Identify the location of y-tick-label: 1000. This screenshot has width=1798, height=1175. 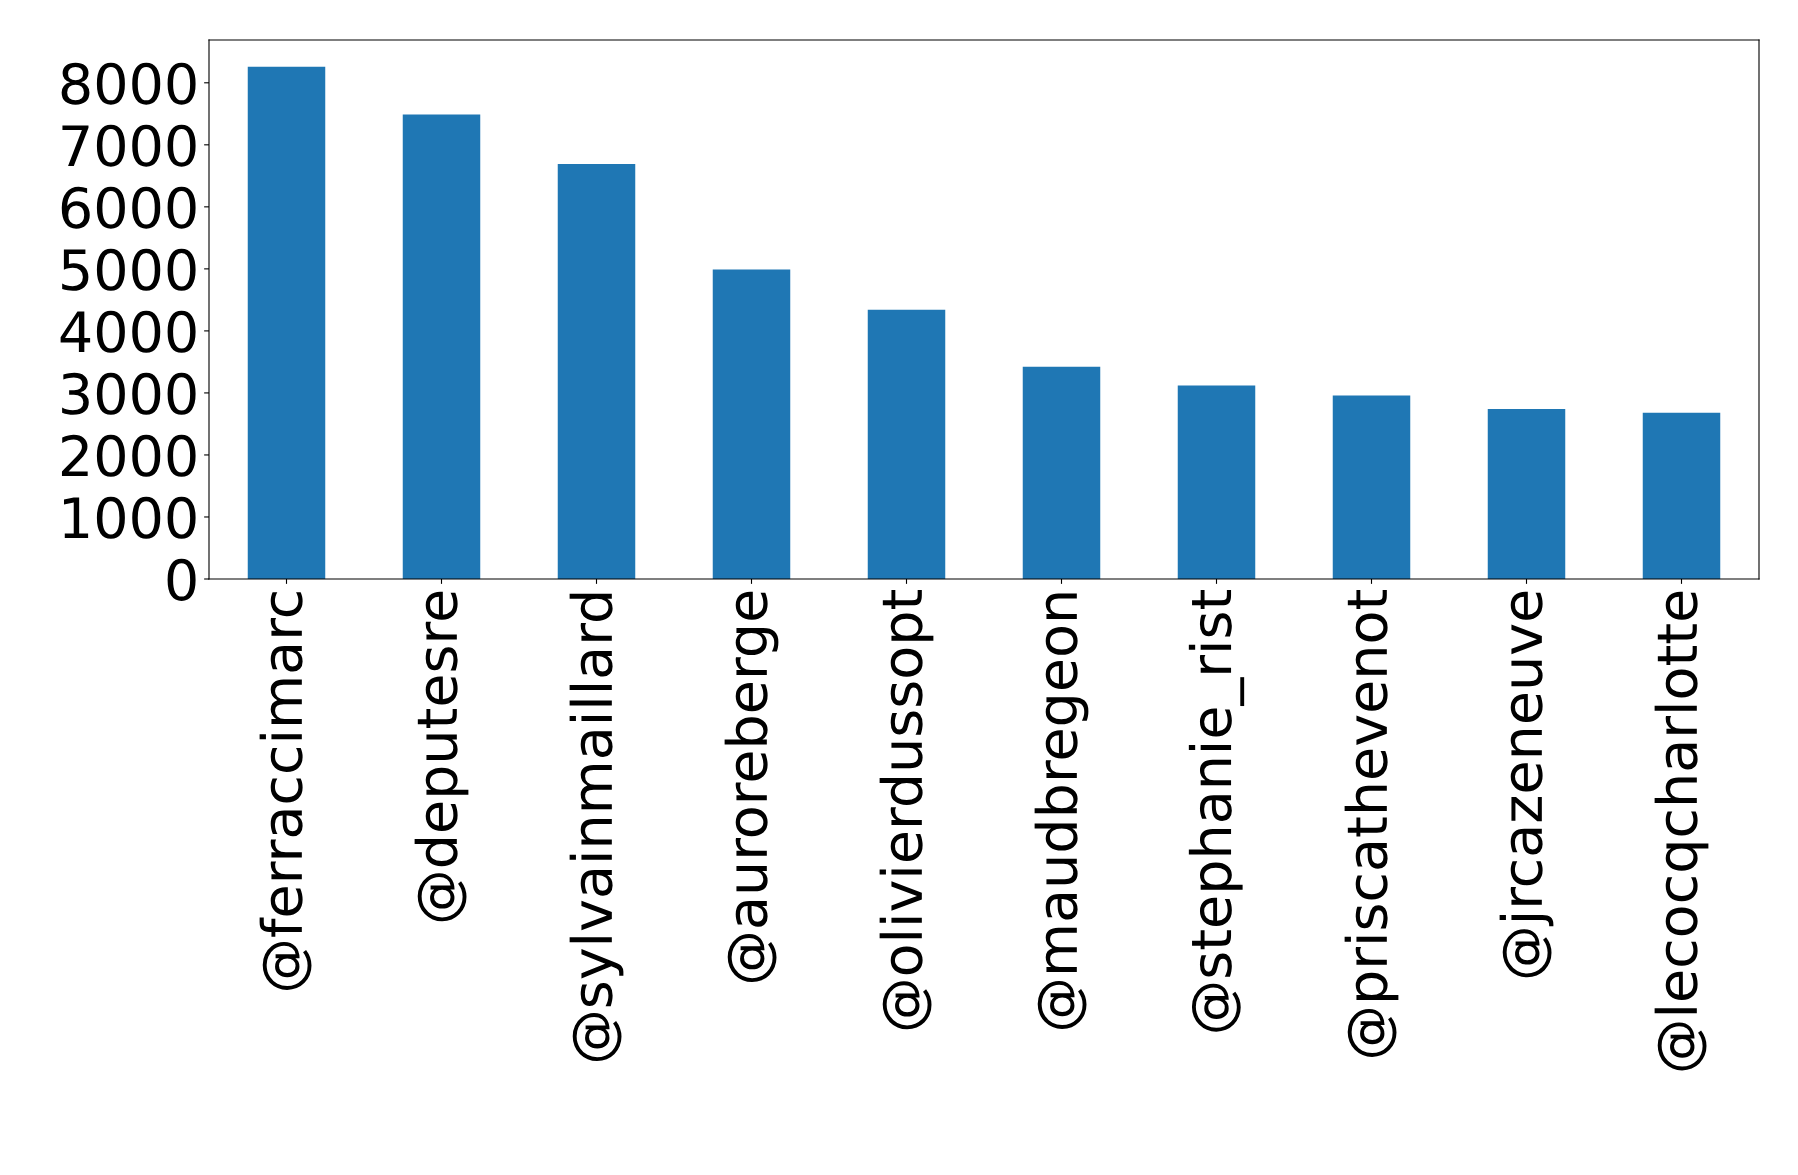
(129, 517).